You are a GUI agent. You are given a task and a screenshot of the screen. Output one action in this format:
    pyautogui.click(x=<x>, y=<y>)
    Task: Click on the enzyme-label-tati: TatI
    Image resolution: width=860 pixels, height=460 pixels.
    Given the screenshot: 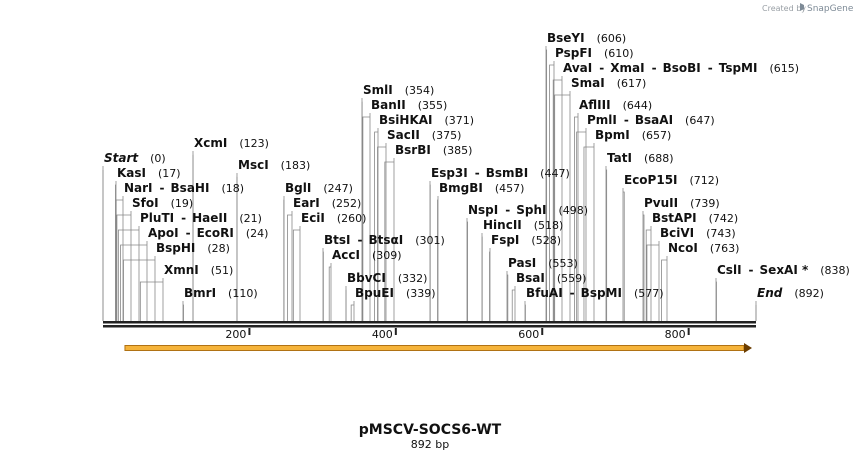 What is the action you would take?
    pyautogui.click(x=619, y=158)
    